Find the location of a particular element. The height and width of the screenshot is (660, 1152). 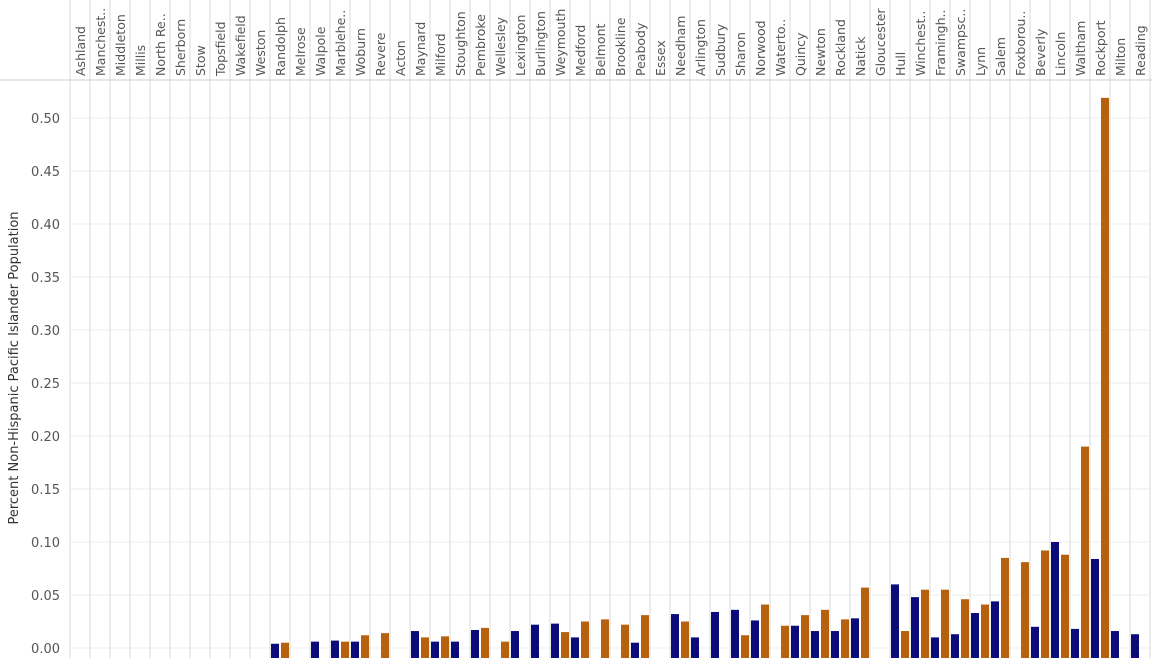

category-label: Stoughton is located at coordinates (460, 43).